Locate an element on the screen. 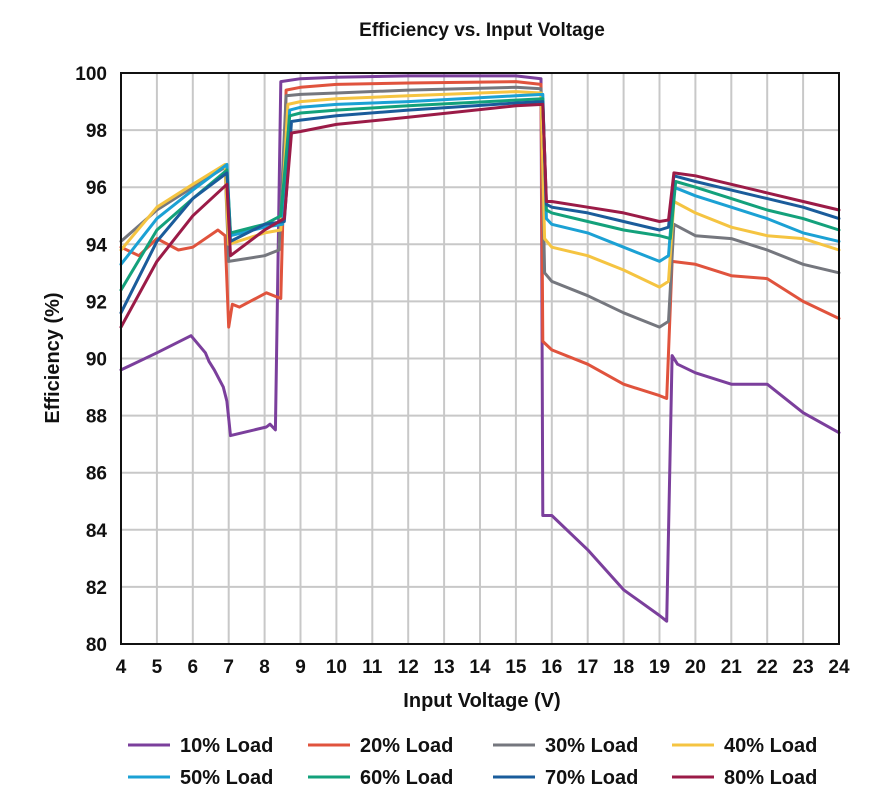 The image size is (895, 807). x-tick-label: 7 is located at coordinates (228, 667).